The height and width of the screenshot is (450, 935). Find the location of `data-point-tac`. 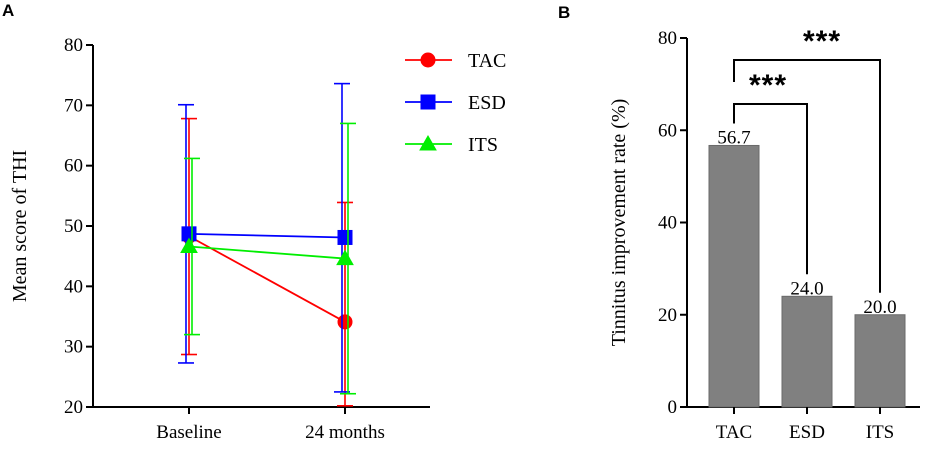

data-point-tac is located at coordinates (345, 322).